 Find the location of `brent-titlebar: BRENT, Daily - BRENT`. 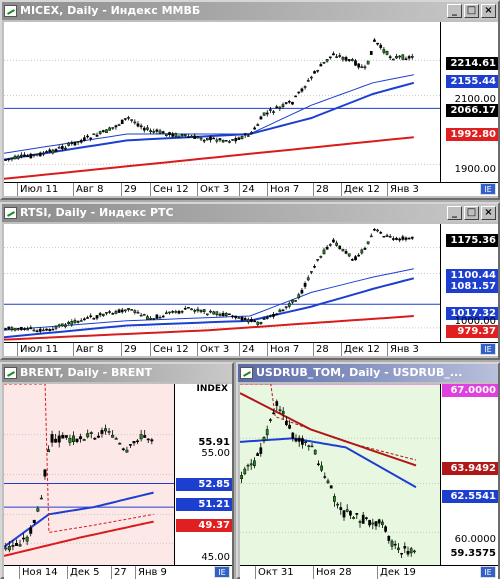

brent-titlebar: BRENT, Daily - BRENT is located at coordinates (117, 373).